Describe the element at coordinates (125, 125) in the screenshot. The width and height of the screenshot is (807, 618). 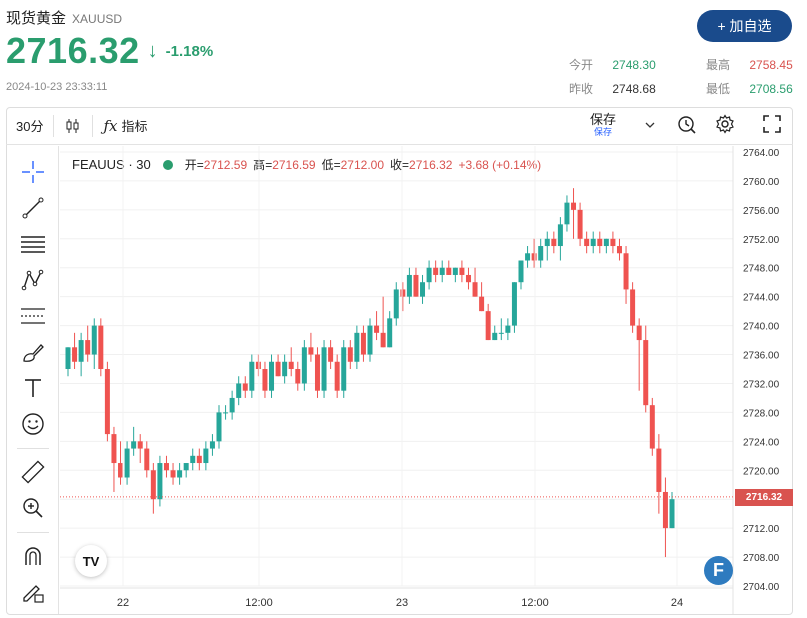
I see `indicators-button: ƒx 指标` at that location.